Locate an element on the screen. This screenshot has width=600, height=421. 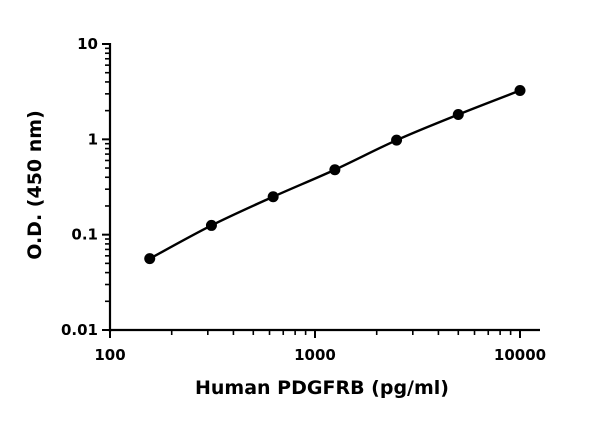
y-tick-label: 10 is located at coordinates (87, 44).